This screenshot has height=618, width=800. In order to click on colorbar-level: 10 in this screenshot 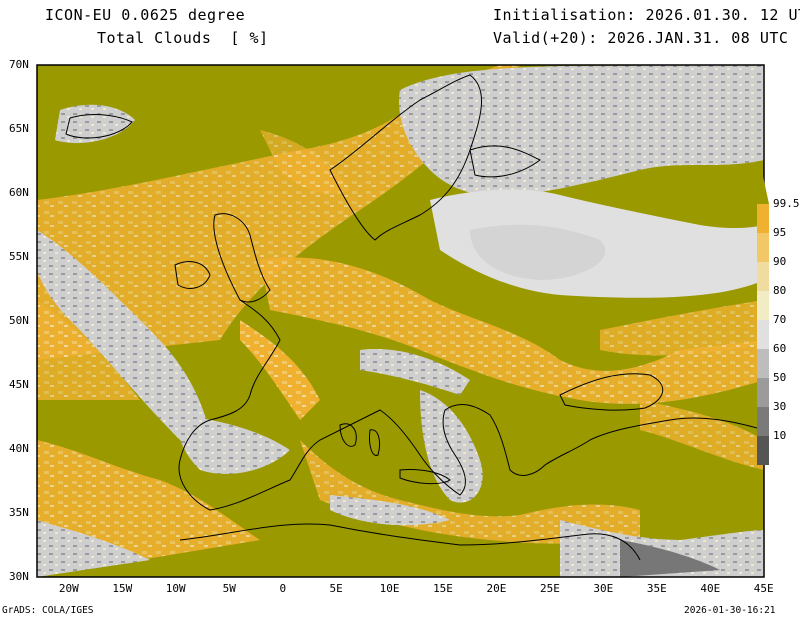, I will do `click(780, 435)`.